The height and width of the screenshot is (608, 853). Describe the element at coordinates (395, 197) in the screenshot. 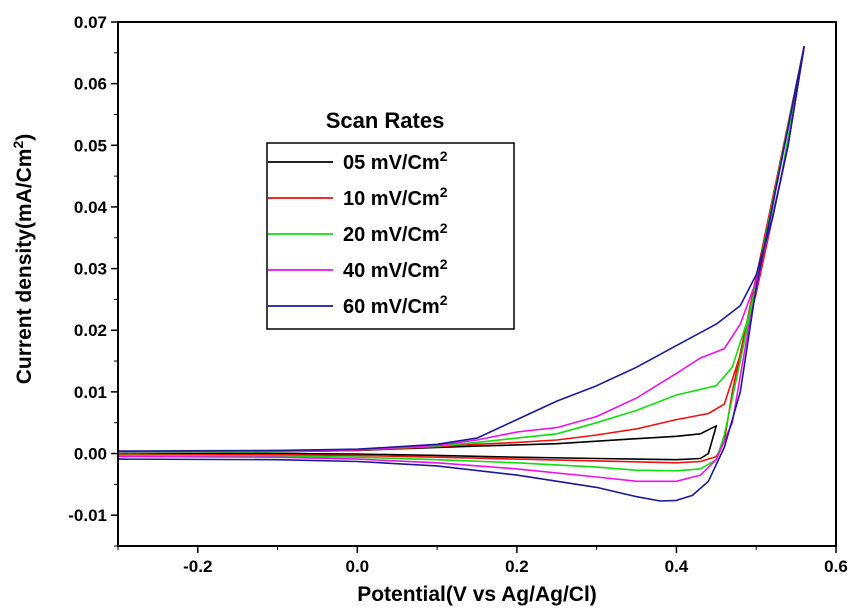

I see `legend-label-1: 10 mV/Cm2` at that location.